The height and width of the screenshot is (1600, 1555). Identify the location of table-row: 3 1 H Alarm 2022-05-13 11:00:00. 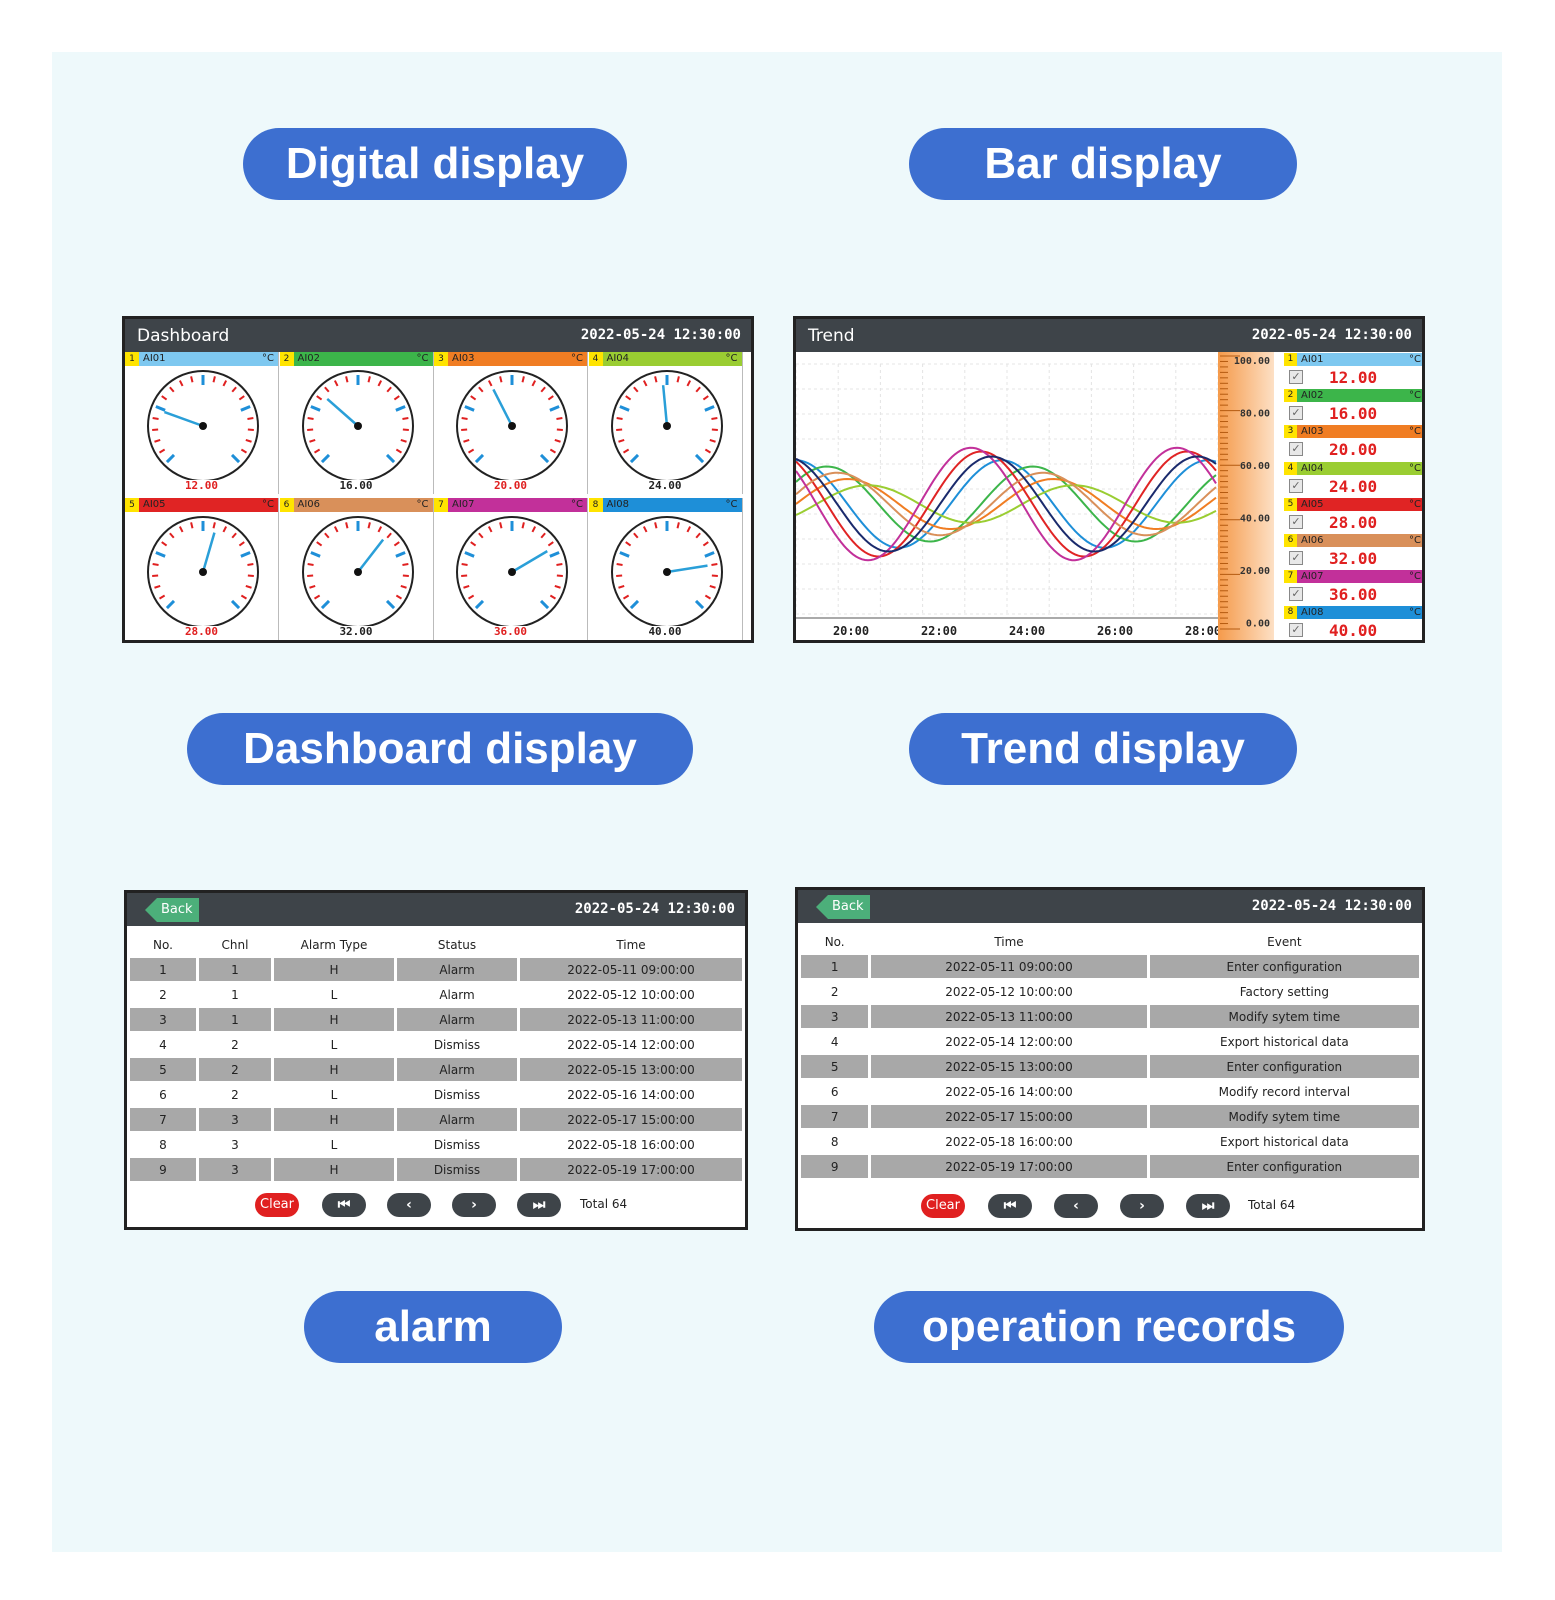
(436, 1019).